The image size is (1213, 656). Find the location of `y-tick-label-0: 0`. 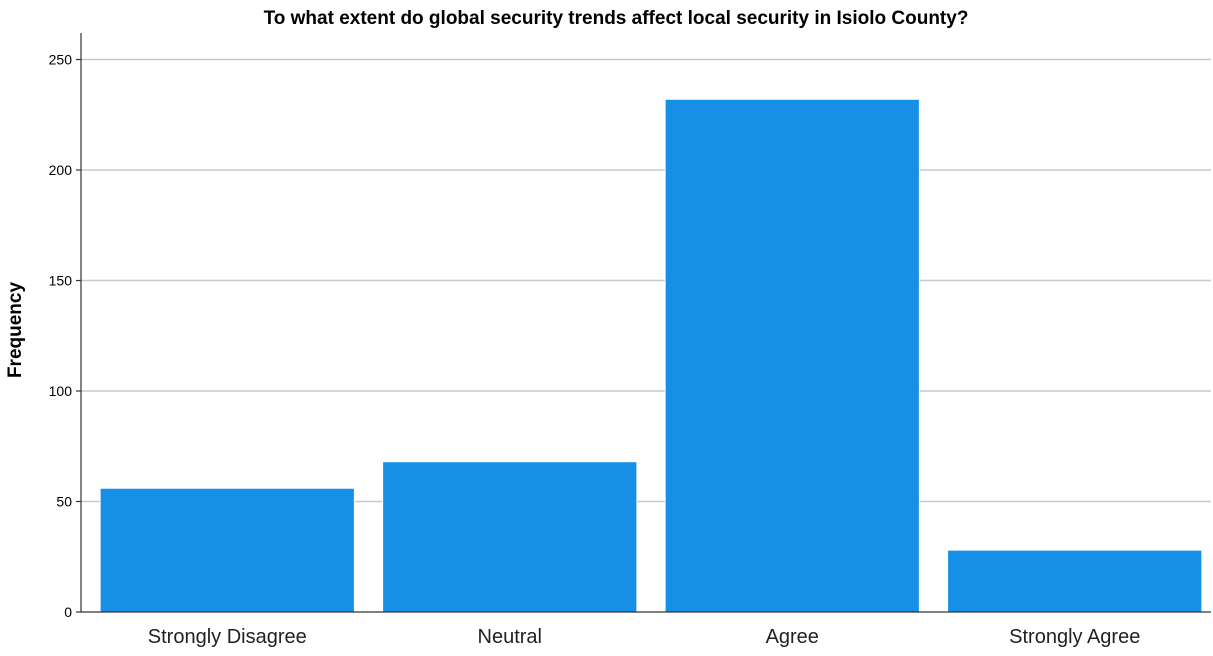

y-tick-label-0: 0 is located at coordinates (68, 612).